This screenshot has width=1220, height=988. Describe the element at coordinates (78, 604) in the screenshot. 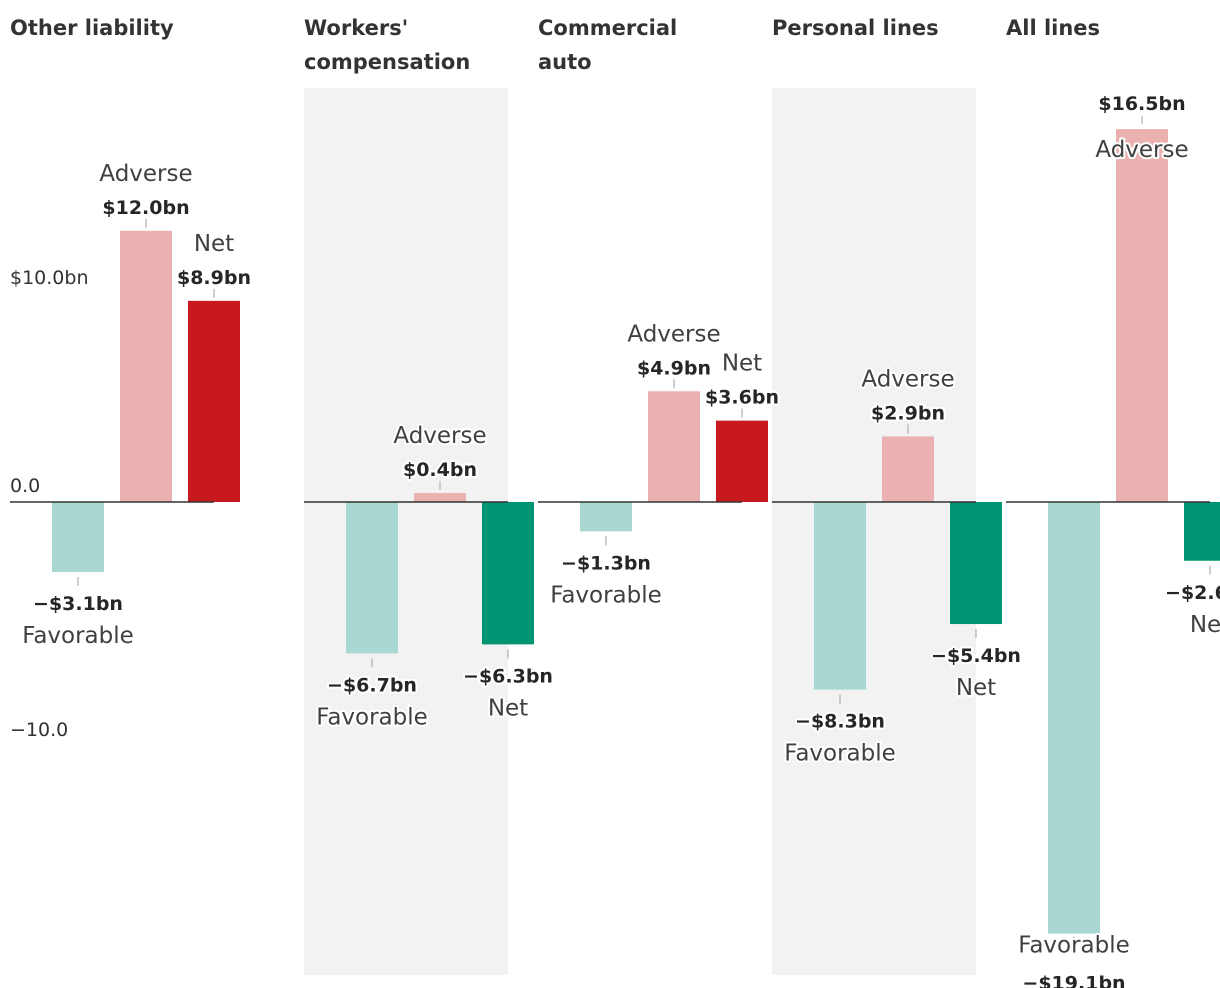

I see `value-label-favorable: −$3.1bn` at that location.